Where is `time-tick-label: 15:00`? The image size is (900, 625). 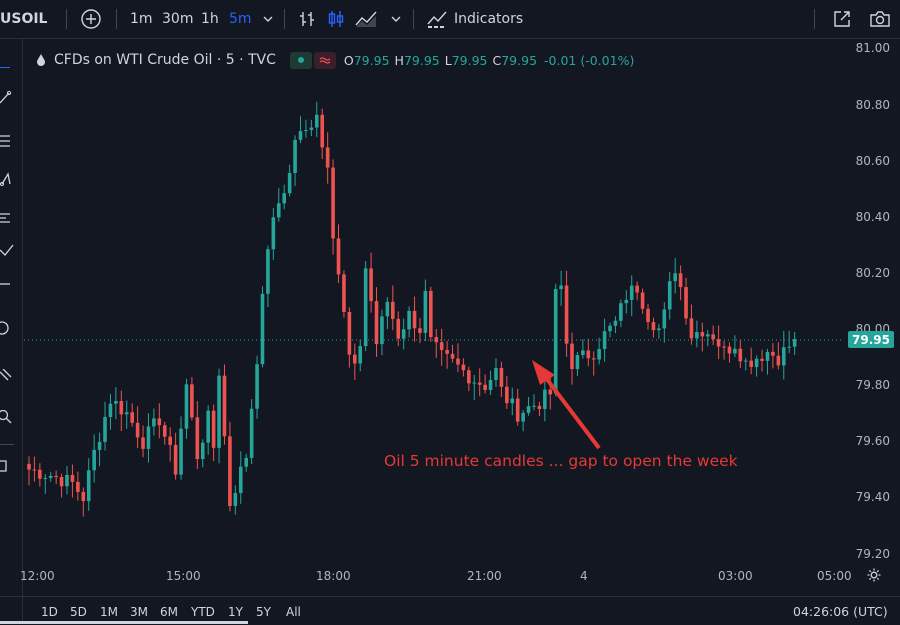 time-tick-label: 15:00 is located at coordinates (183, 576).